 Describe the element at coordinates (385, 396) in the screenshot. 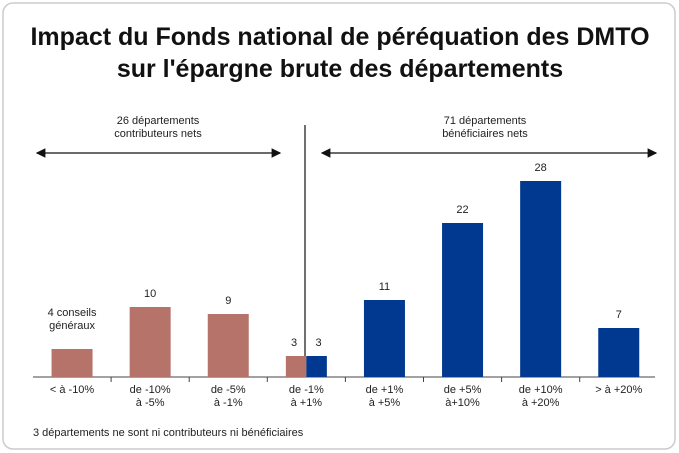

I see `x-tick-label: de +1% à +5%` at that location.